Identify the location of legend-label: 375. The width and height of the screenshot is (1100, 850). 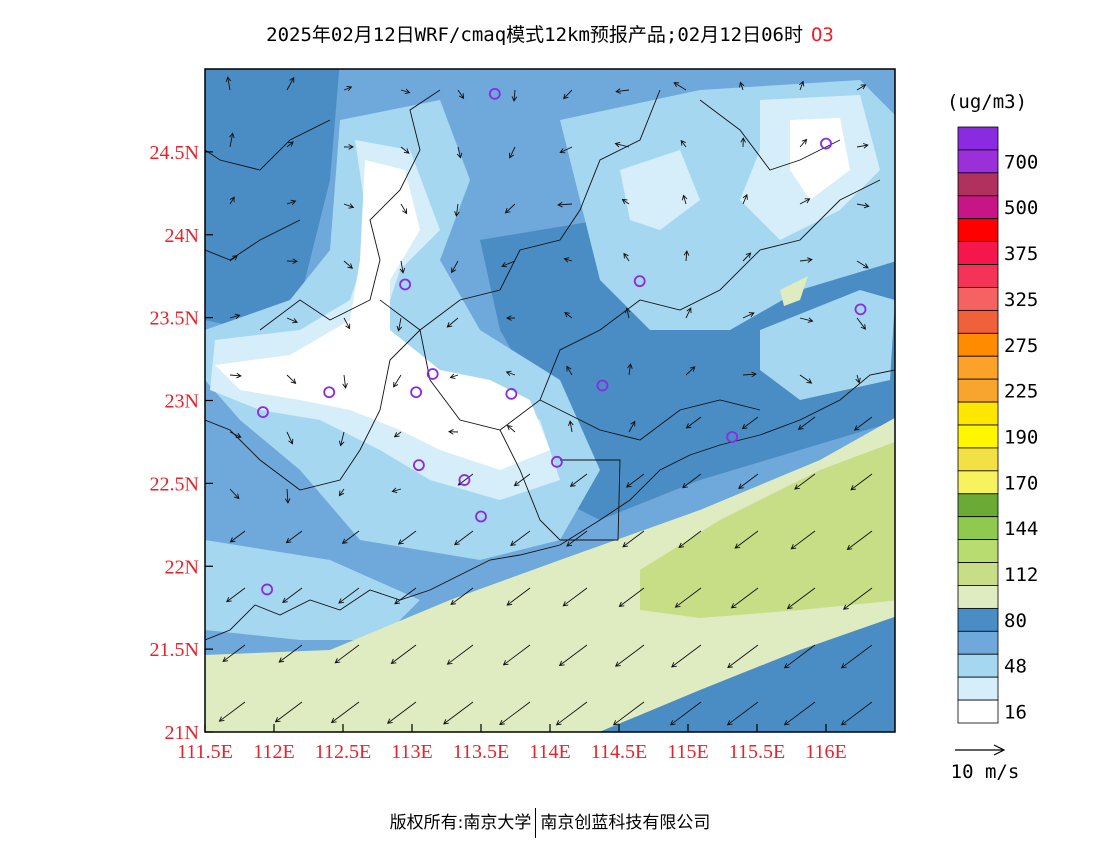
(1021, 254).